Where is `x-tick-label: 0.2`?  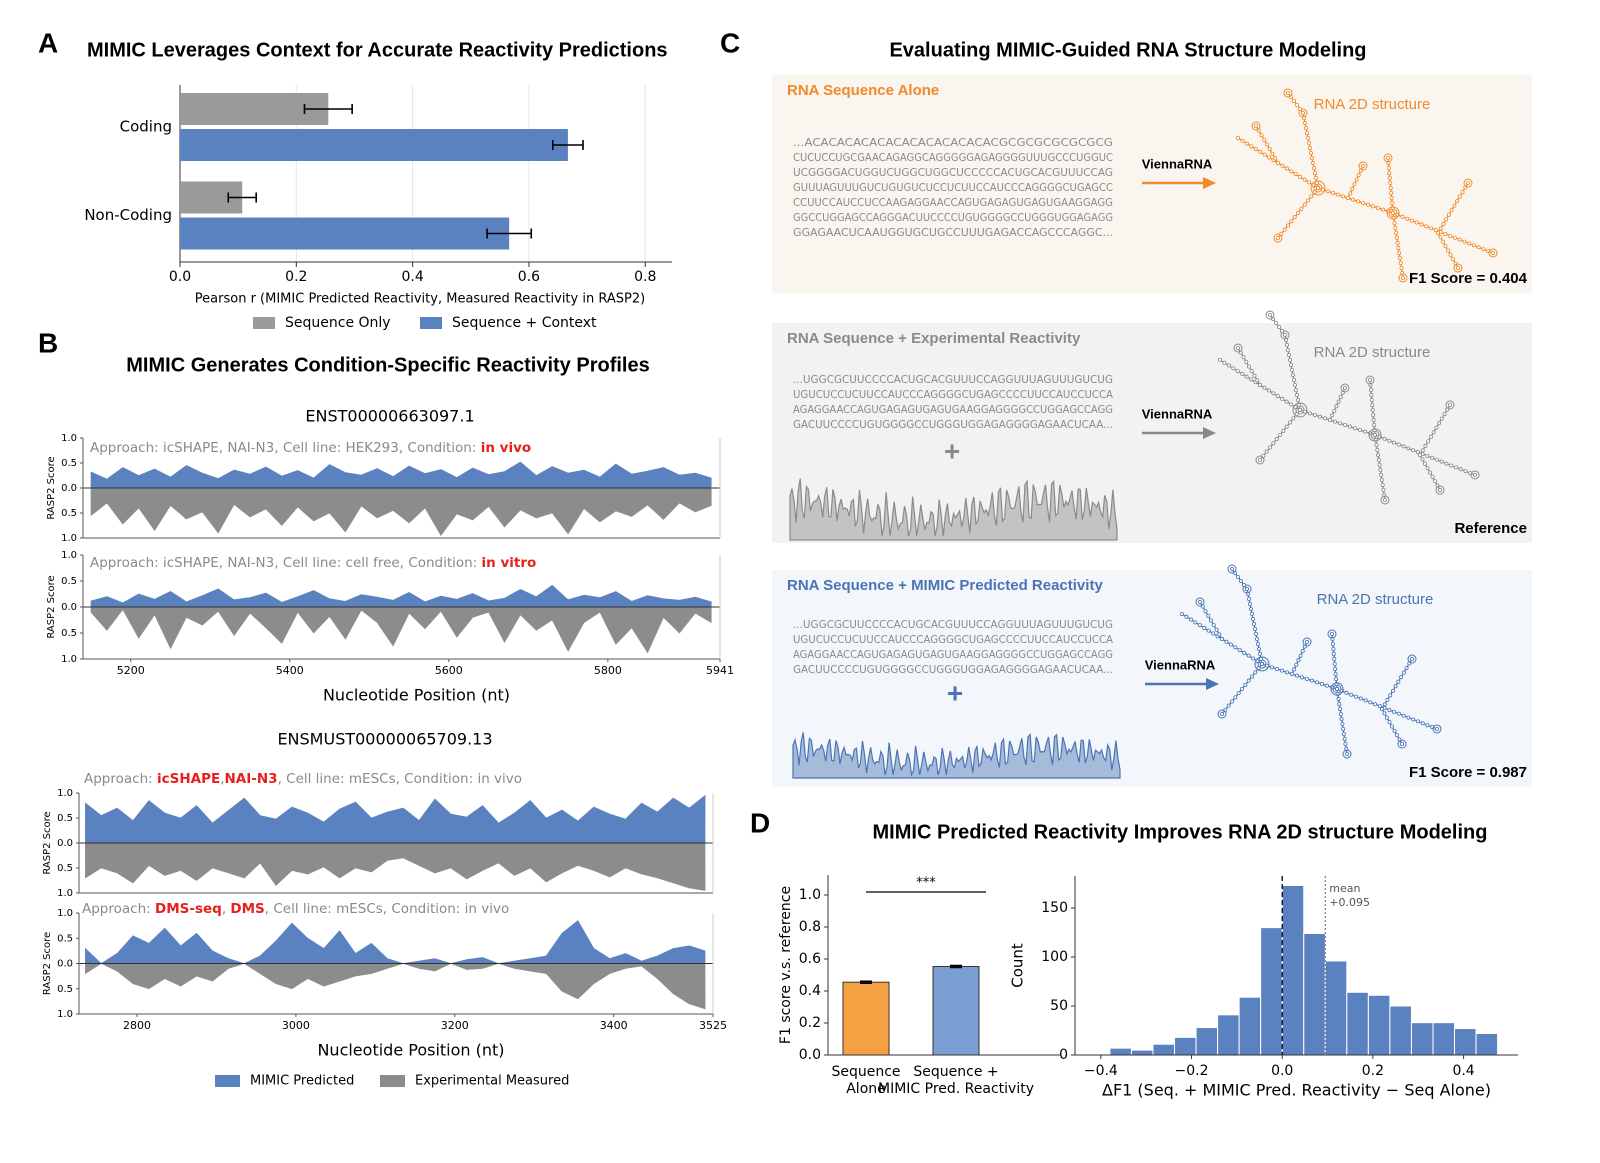 x-tick-label: 0.2 is located at coordinates (296, 277).